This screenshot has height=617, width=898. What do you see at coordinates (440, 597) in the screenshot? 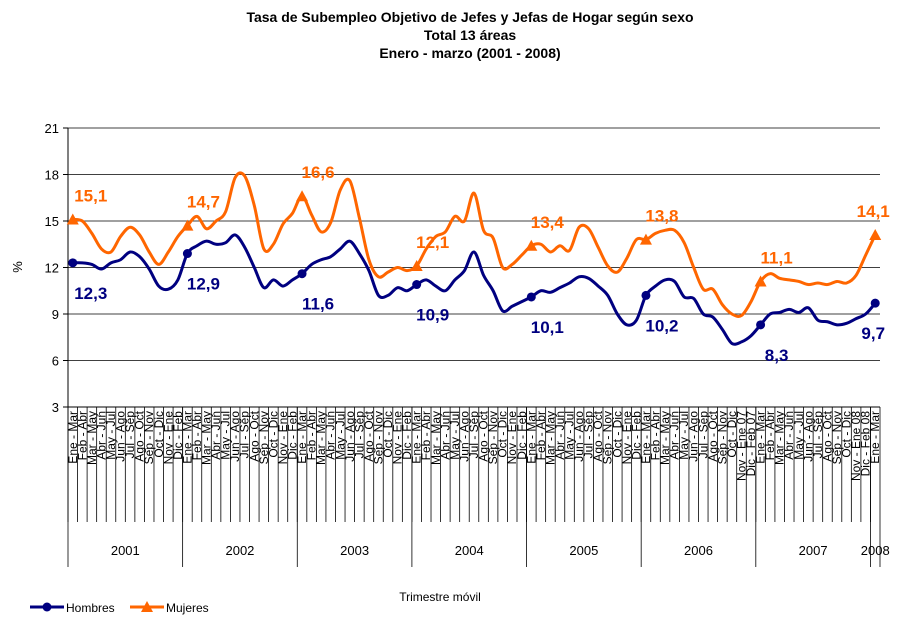
I see `x-axis-title: Trimestre móvil` at bounding box center [440, 597].